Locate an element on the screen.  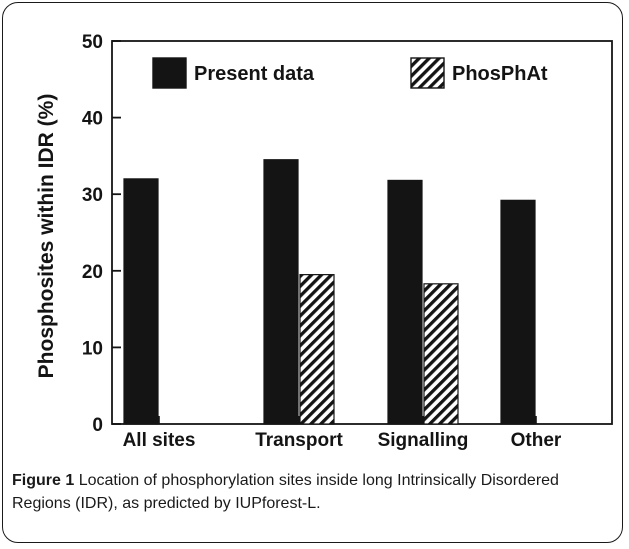
legend-swatch-present-data is located at coordinates (169, 73).